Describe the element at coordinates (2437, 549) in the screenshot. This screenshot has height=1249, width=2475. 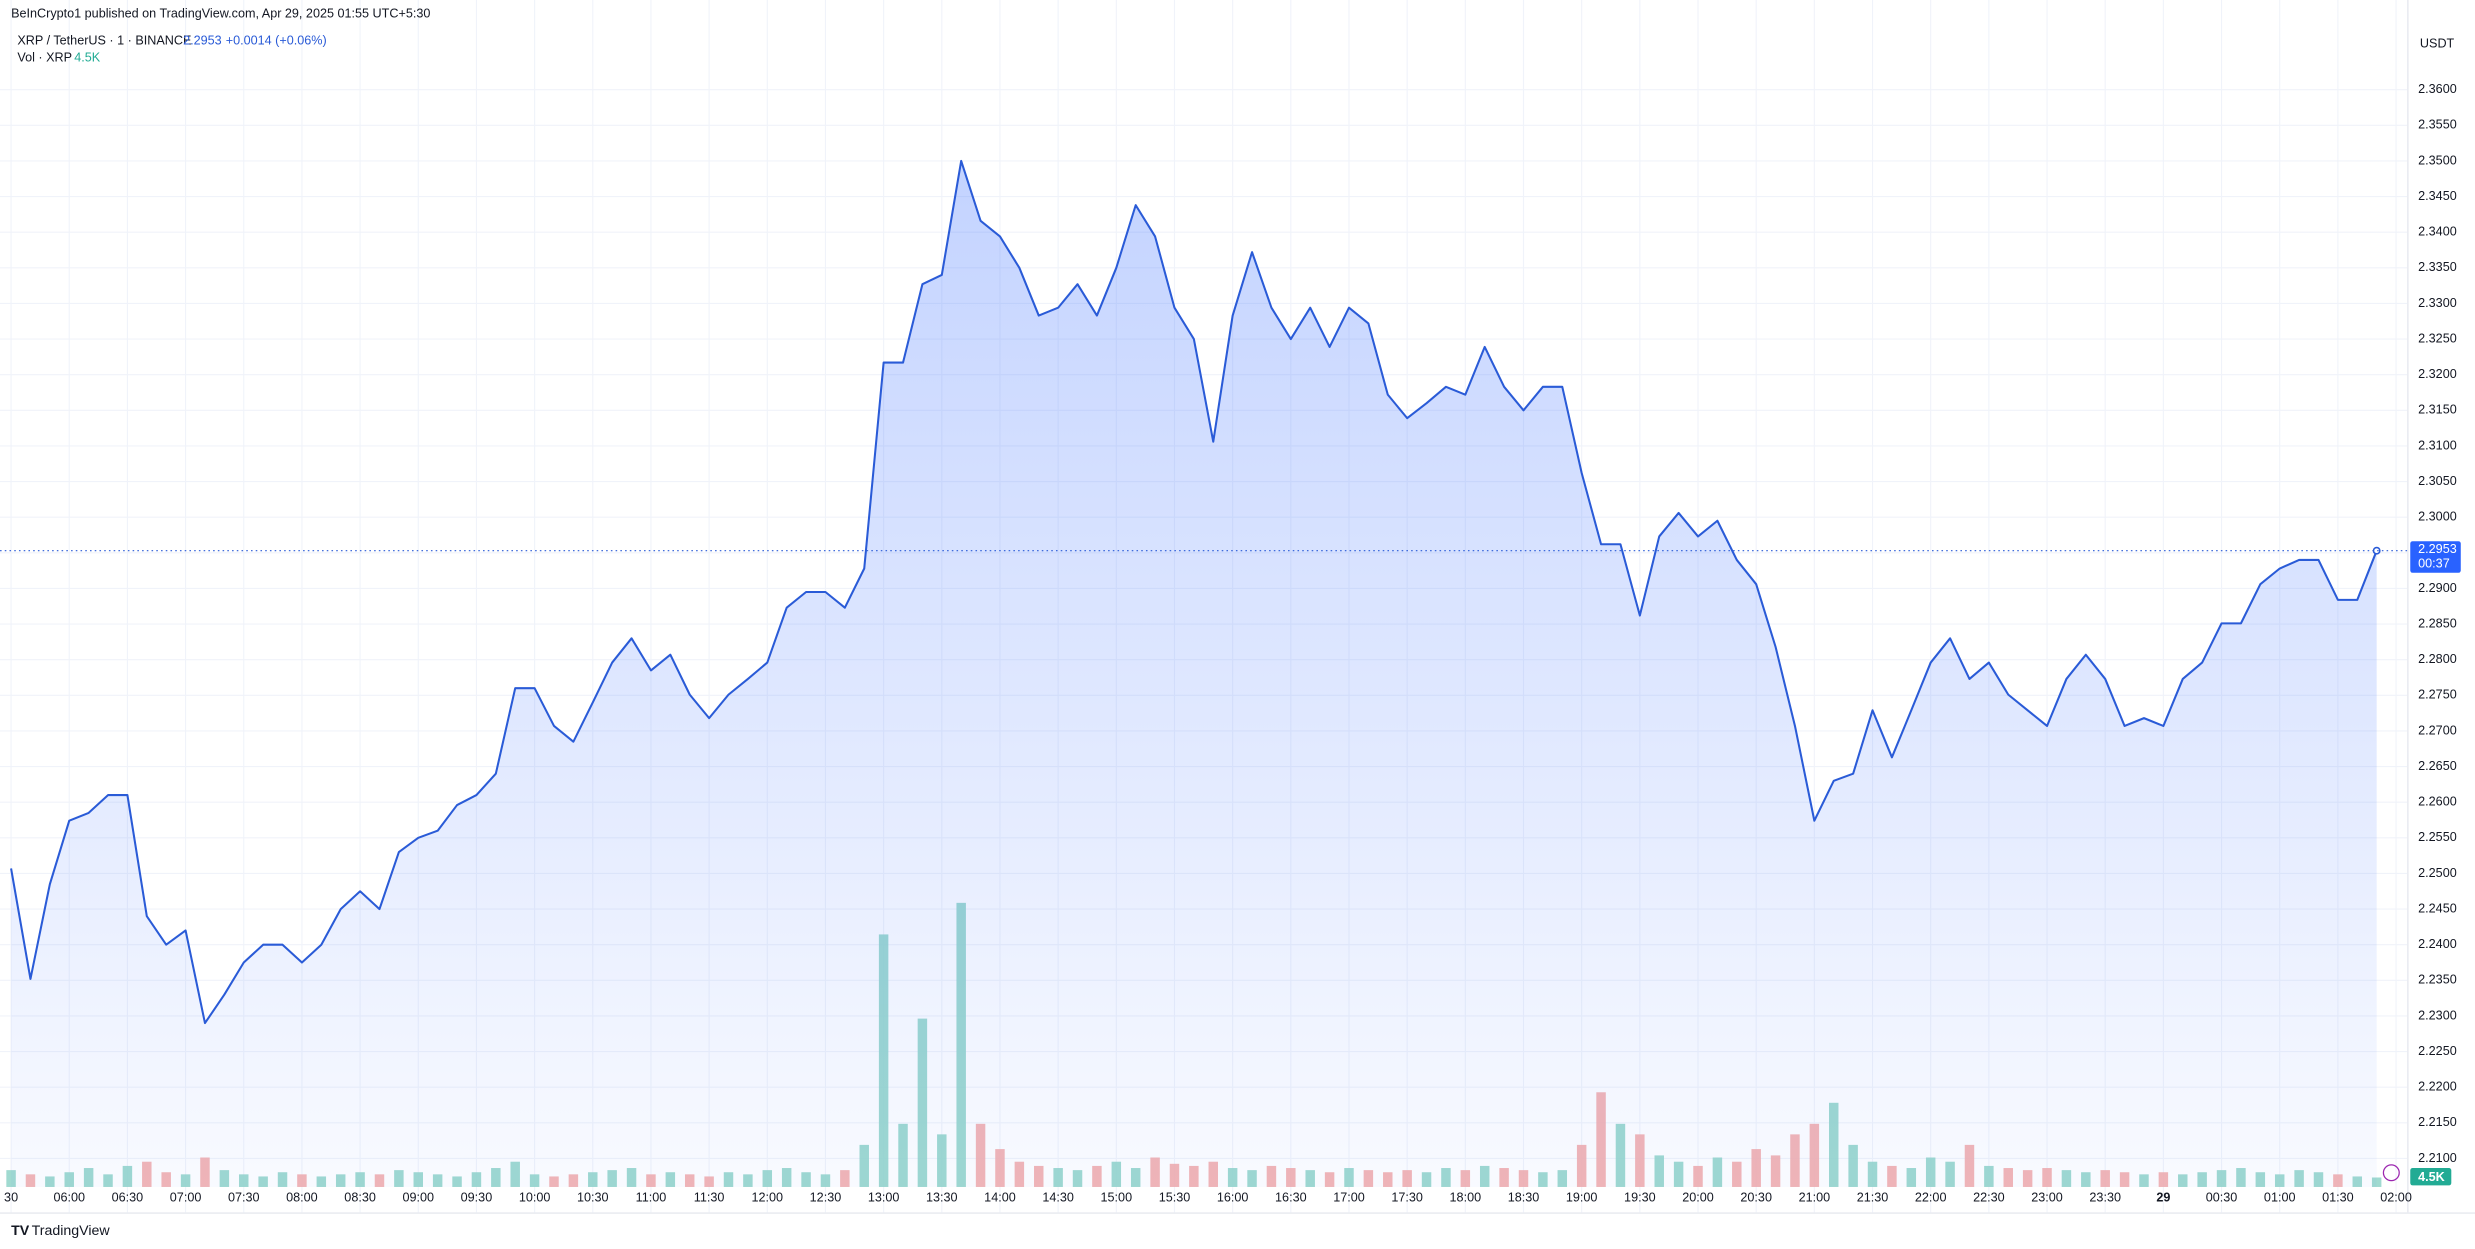
I see `last-price-label: 2.2953` at that location.